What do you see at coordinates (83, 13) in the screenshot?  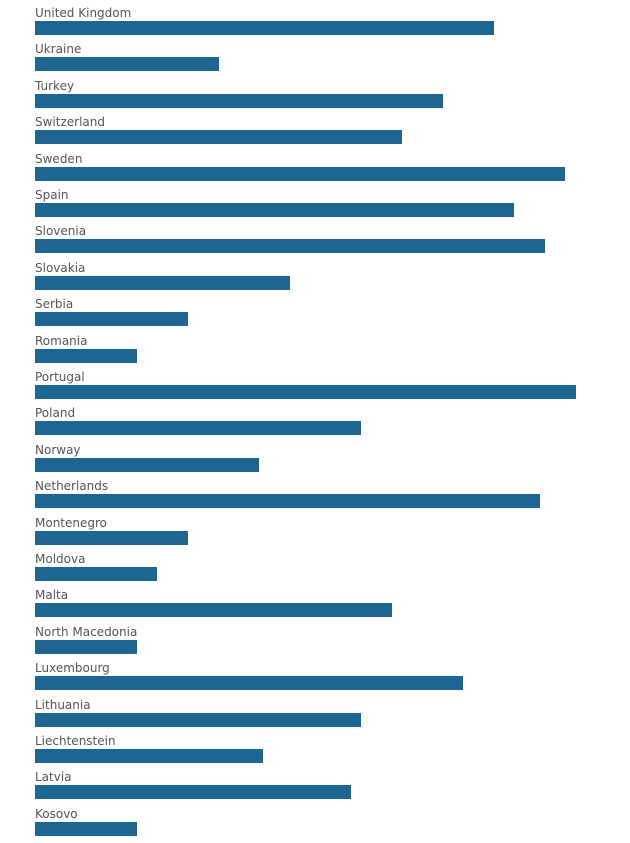 I see `category-label: United Kingdom` at bounding box center [83, 13].